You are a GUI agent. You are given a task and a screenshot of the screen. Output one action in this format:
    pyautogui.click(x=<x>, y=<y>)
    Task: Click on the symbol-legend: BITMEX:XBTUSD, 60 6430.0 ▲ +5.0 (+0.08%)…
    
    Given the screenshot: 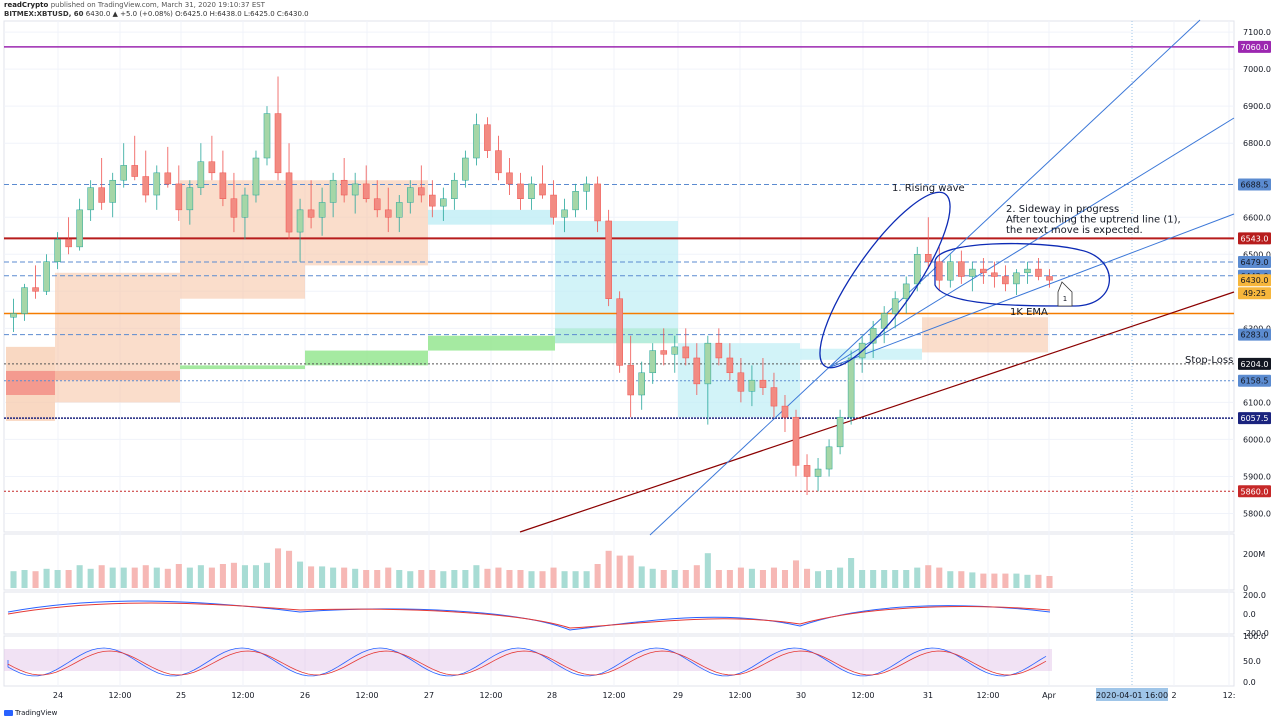 What is the action you would take?
    pyautogui.click(x=156, y=14)
    